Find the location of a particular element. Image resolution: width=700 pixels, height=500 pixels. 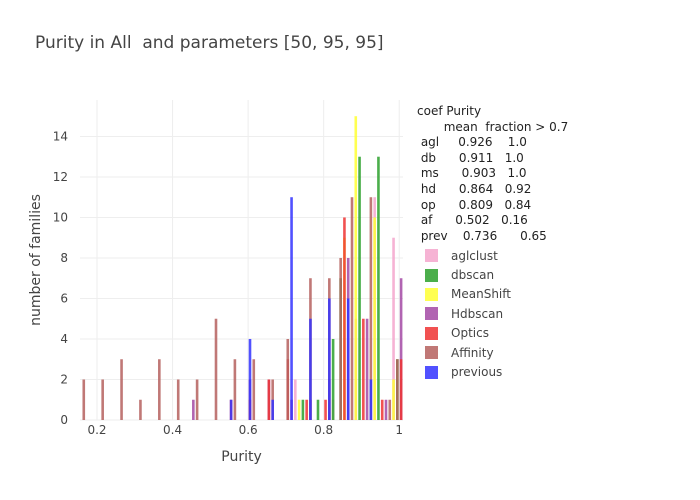

legend-label: dbscan is located at coordinates (473, 275).